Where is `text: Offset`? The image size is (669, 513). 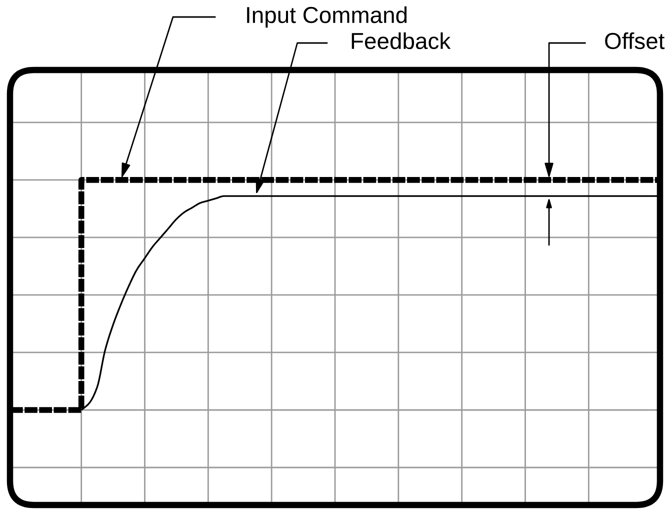 text: Offset is located at coordinates (635, 41).